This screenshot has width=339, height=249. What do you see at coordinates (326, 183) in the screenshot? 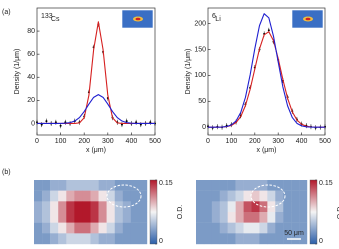
I see `colorbar-tick-label: 0.15` at bounding box center [326, 183].